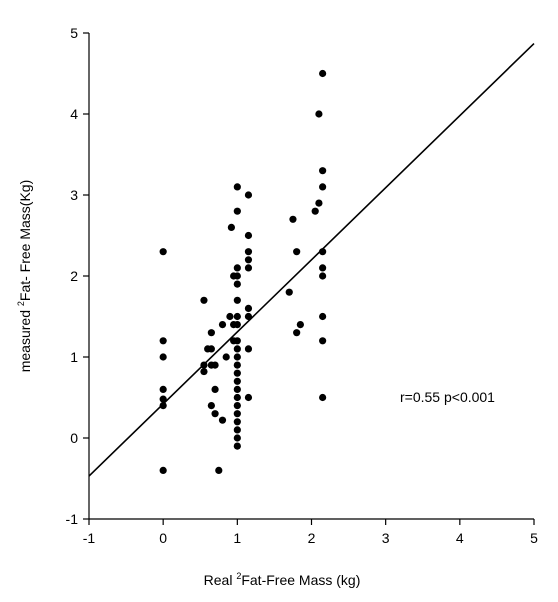 This screenshot has width=558, height=602. Describe the element at coordinates (25, 240) in the screenshot. I see `y-axis-title-suffix: Fat- Free Mass(Kg)` at that location.